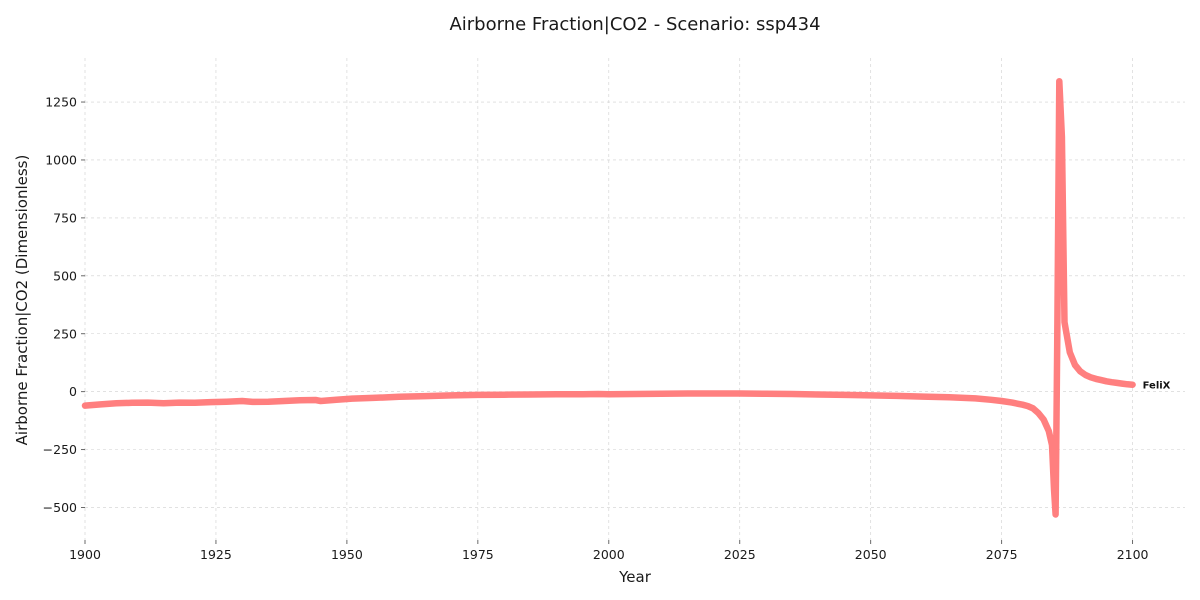 The width and height of the screenshot is (1200, 600). I want to click on x-axis: 1900 1925 1950 1975 2000 2025 2050 2075 2100, so click(609, 551).